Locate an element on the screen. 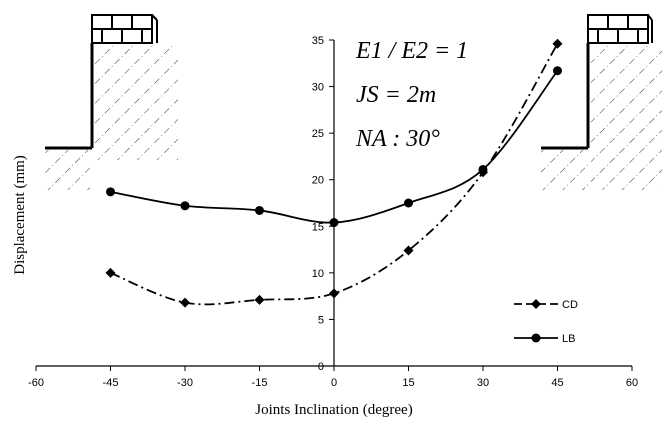 The width and height of the screenshot is (668, 424). x-axis-title: Joints Inclination (degree) is located at coordinates (333, 410).